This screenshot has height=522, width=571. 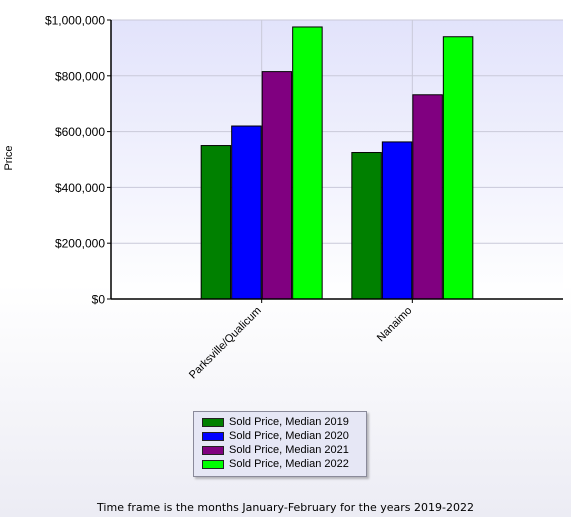 I want to click on legend-label: Sold Price, Median 2022, so click(x=289, y=464).